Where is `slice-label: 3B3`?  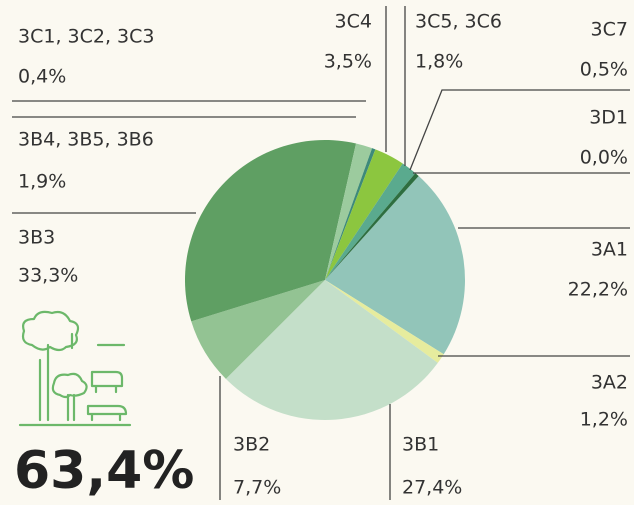
slice-label: 3B3 is located at coordinates (36, 238).